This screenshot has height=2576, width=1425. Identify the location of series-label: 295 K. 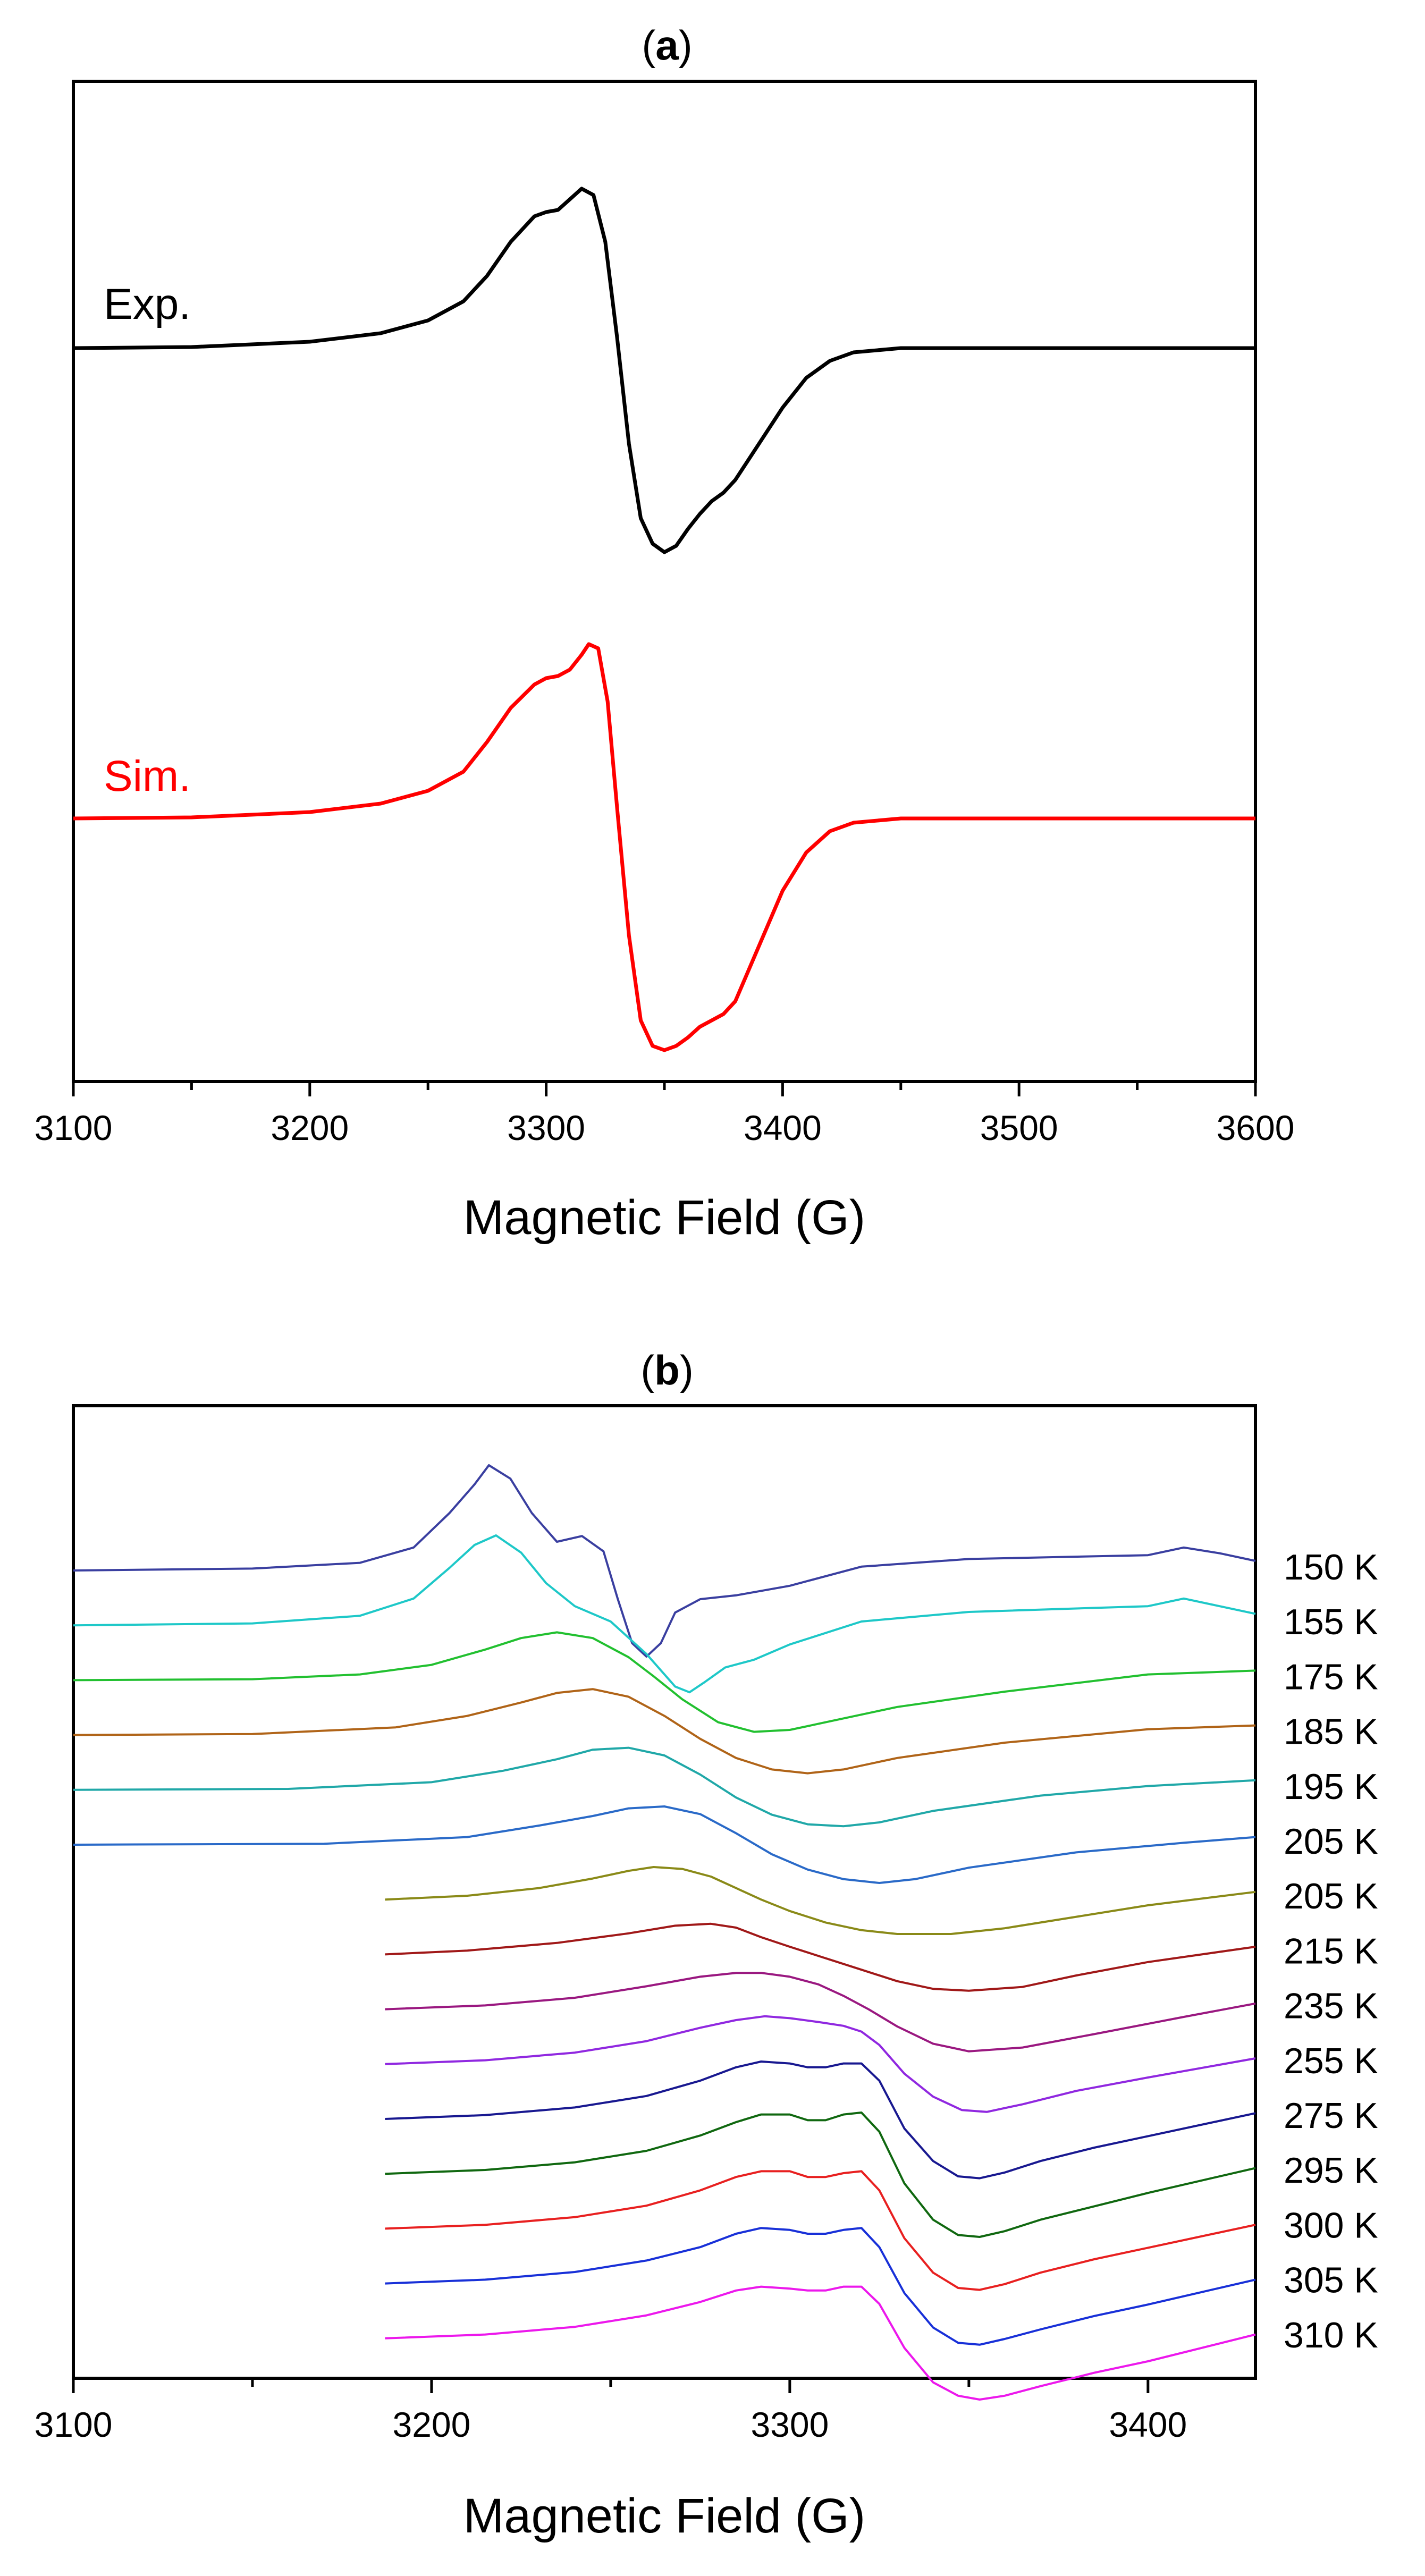
(1331, 2170).